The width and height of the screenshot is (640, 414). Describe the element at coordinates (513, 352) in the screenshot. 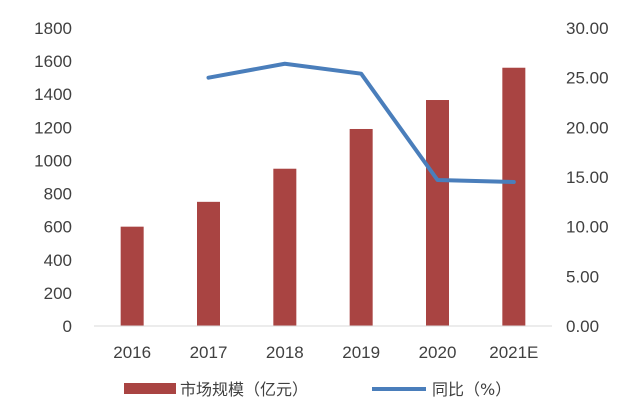

I see `x-tick-label: 2021E` at that location.